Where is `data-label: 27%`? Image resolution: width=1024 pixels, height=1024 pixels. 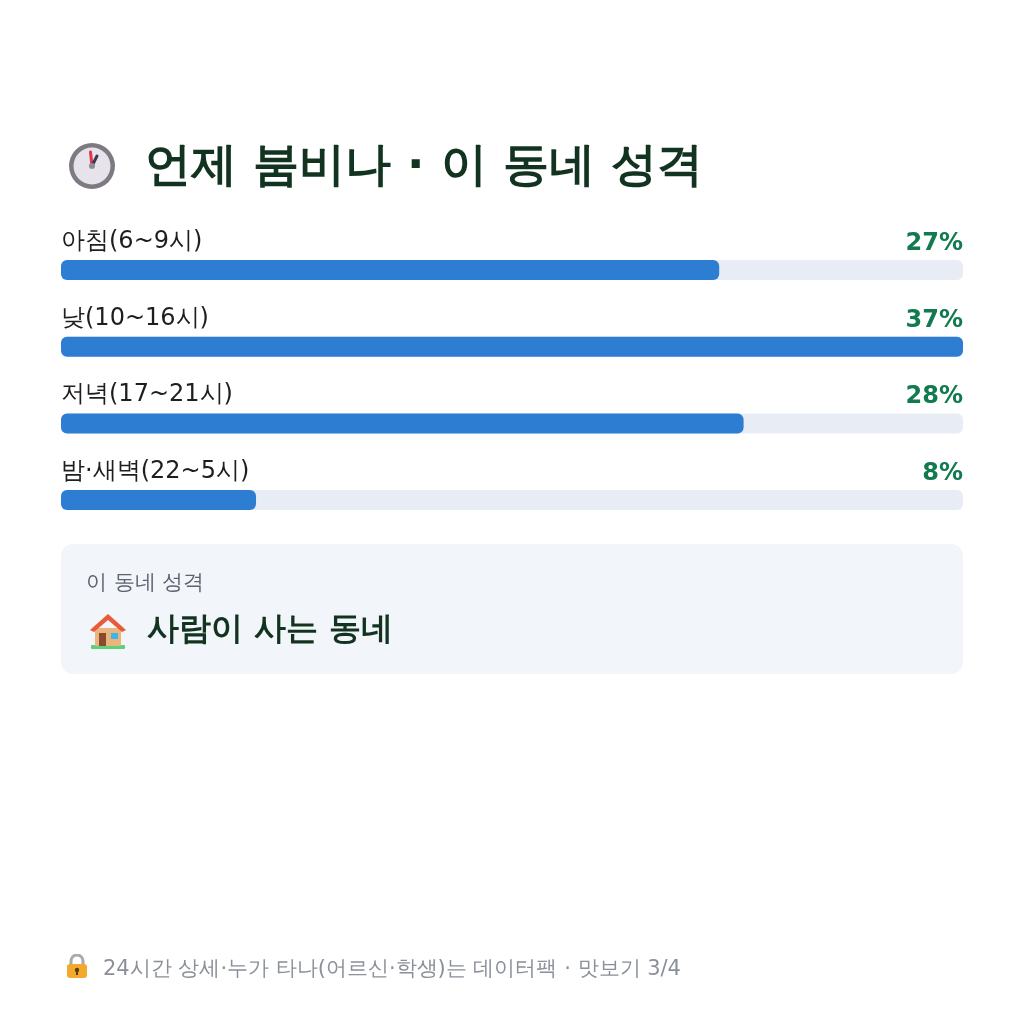
data-label: 27% is located at coordinates (934, 242).